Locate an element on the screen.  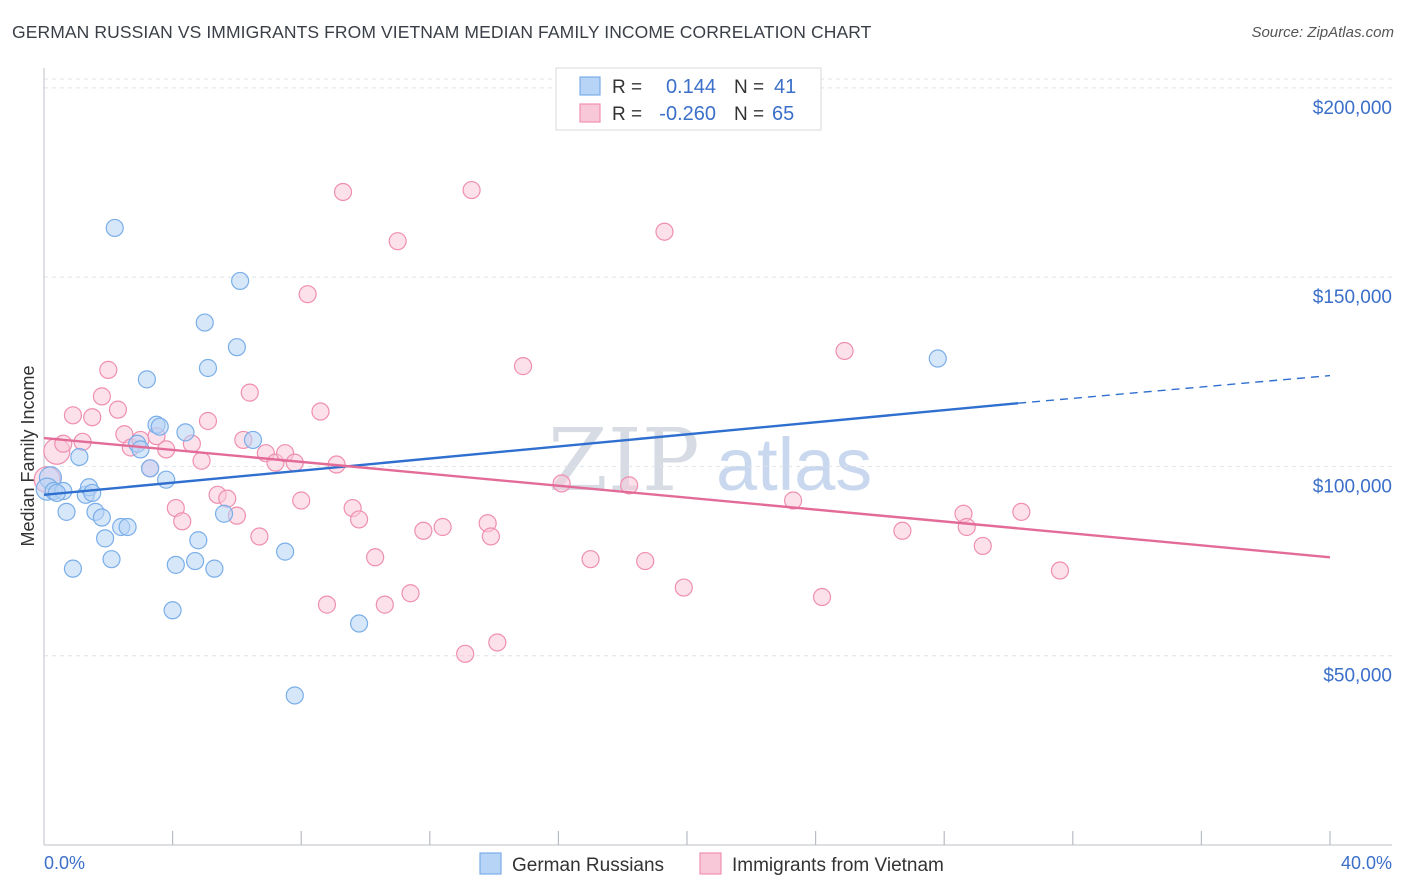
legend-swatch-pink is located at coordinates (590, 113).